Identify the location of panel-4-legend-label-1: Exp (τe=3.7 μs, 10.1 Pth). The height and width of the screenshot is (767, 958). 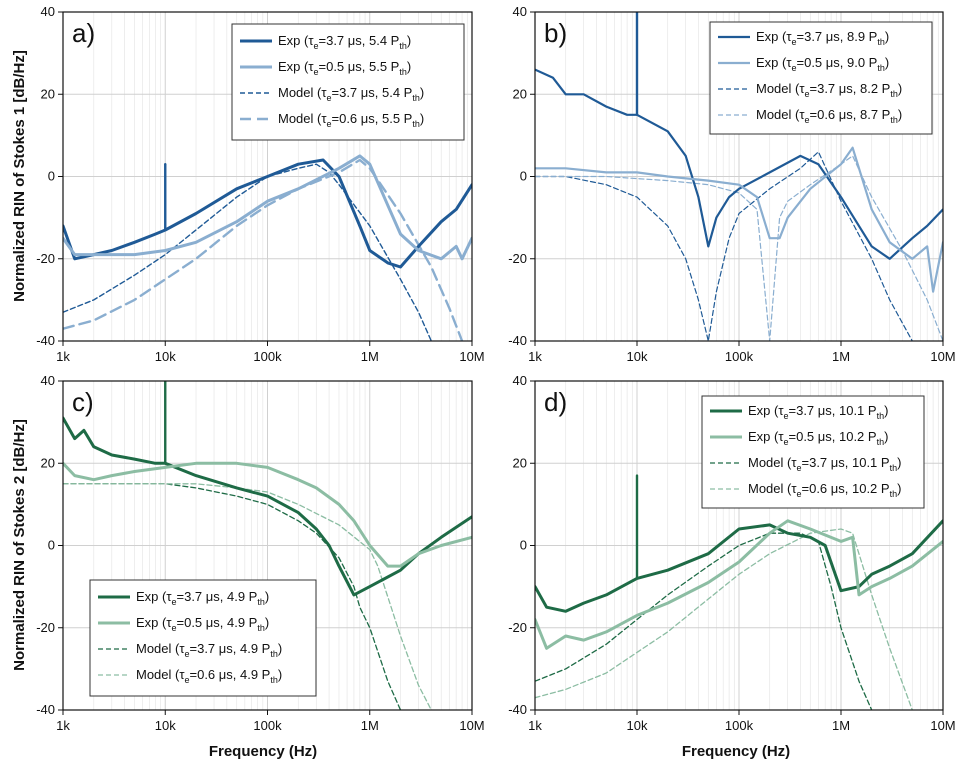
(818, 412).